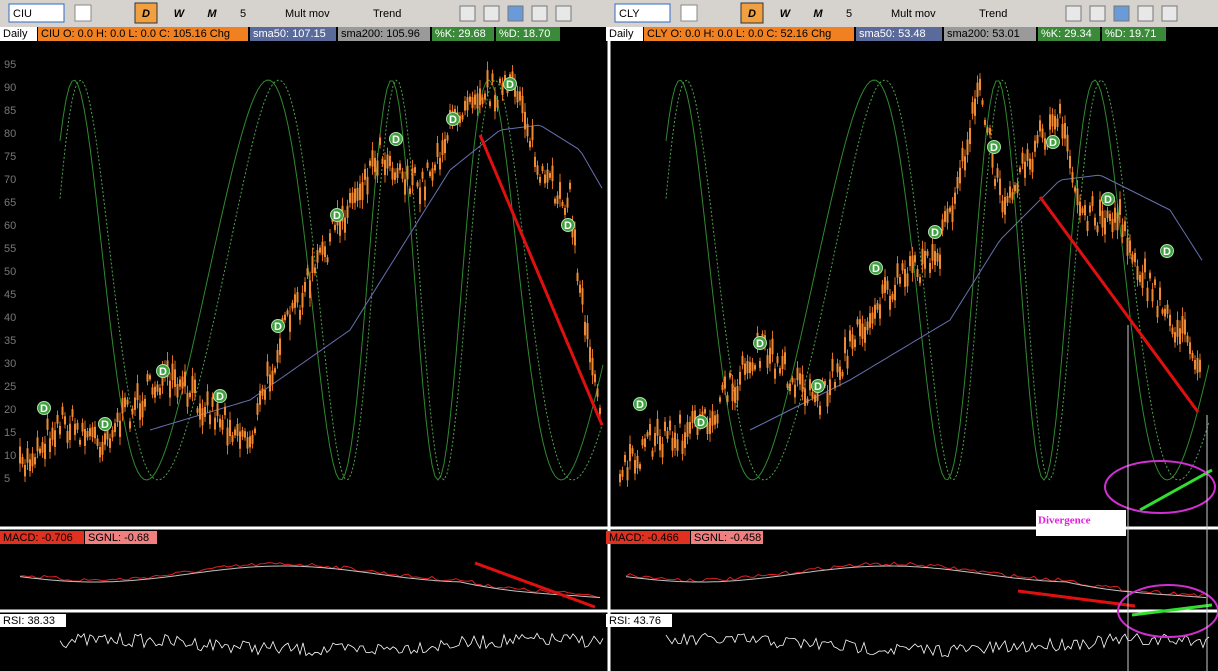 Image resolution: width=1218 pixels, height=671 pixels. What do you see at coordinates (1172, 610) in the screenshot?
I see `divergence-line` at bounding box center [1172, 610].